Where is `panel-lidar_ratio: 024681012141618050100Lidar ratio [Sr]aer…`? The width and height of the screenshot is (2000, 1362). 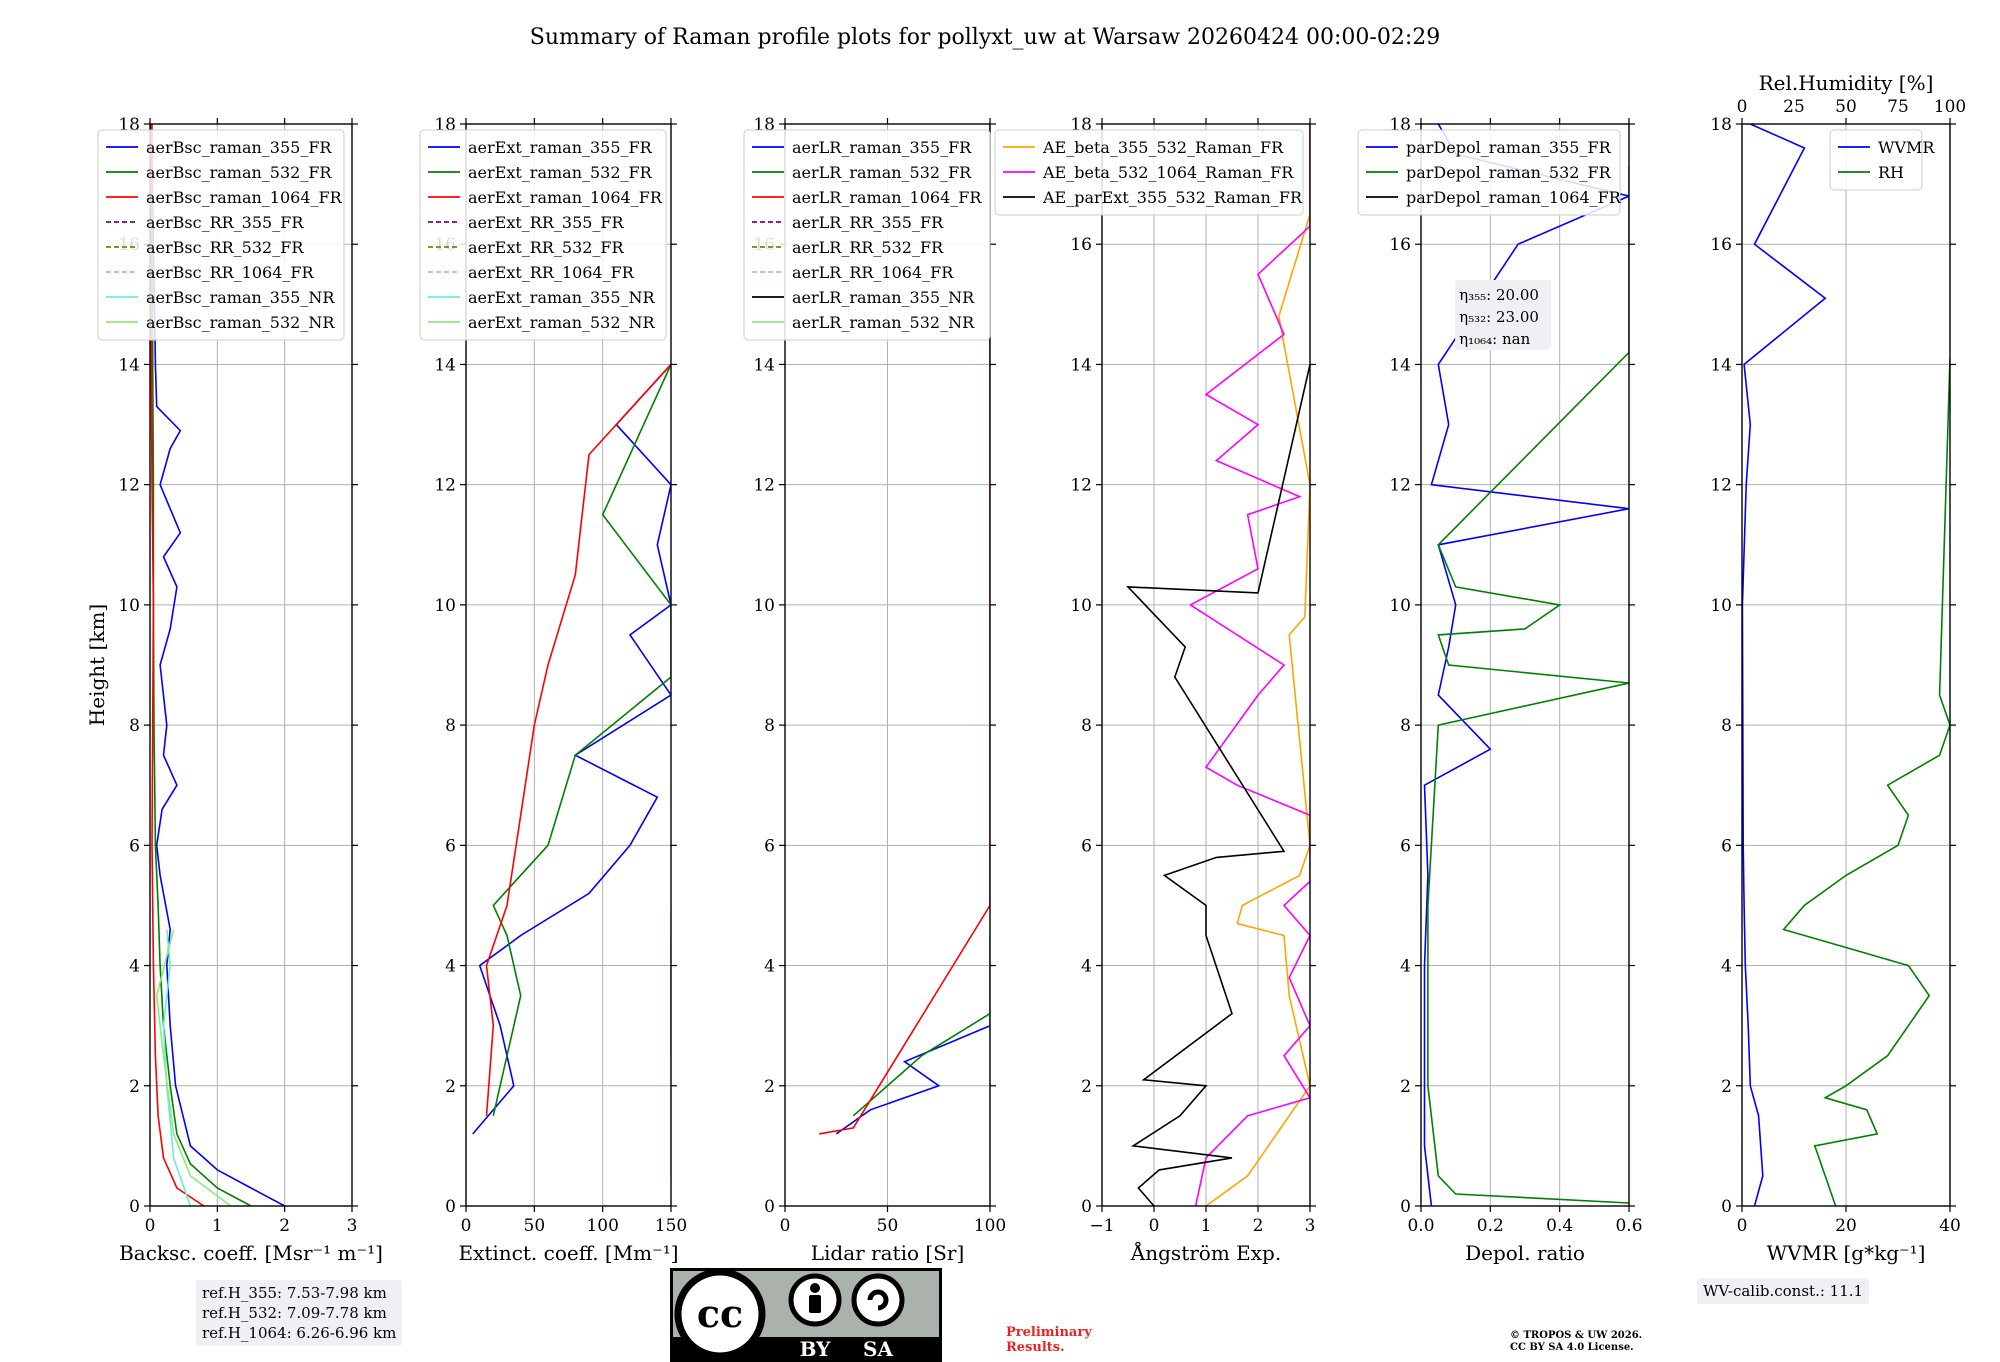
panel-lidar_ratio: 024681012141618050100Lidar ratio [Sr]aer… is located at coordinates (874, 690).